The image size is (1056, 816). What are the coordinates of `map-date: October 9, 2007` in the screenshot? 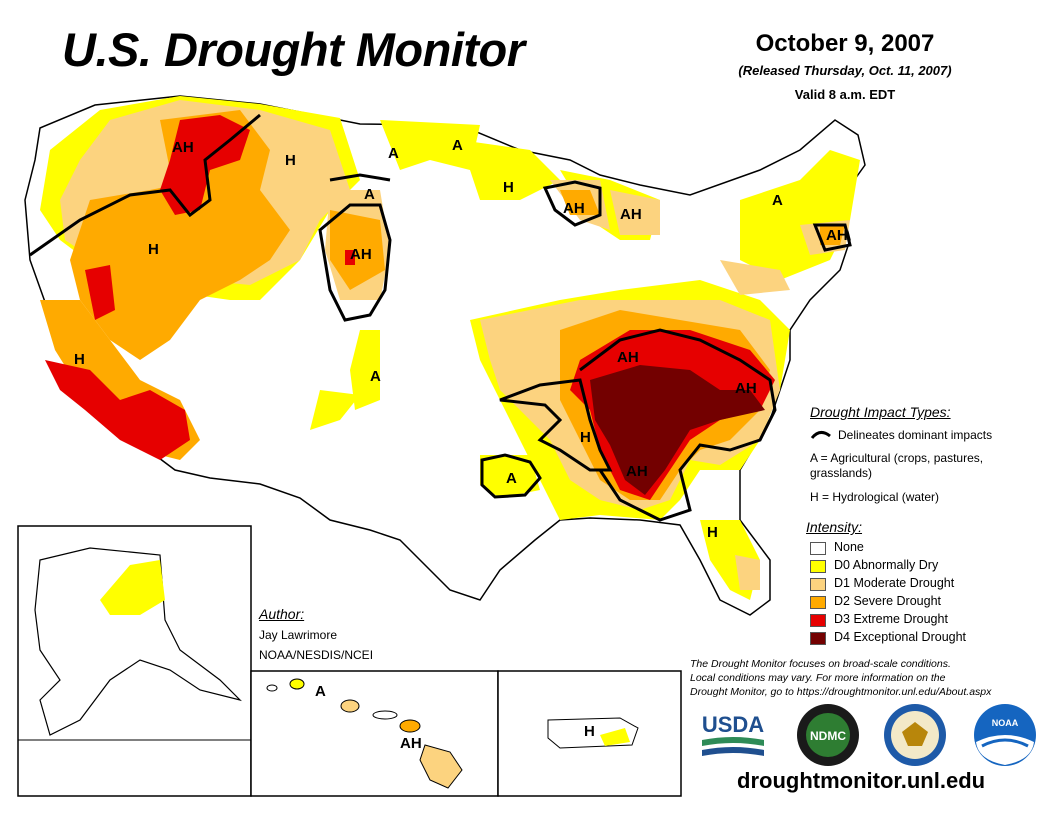 It's located at (845, 43).